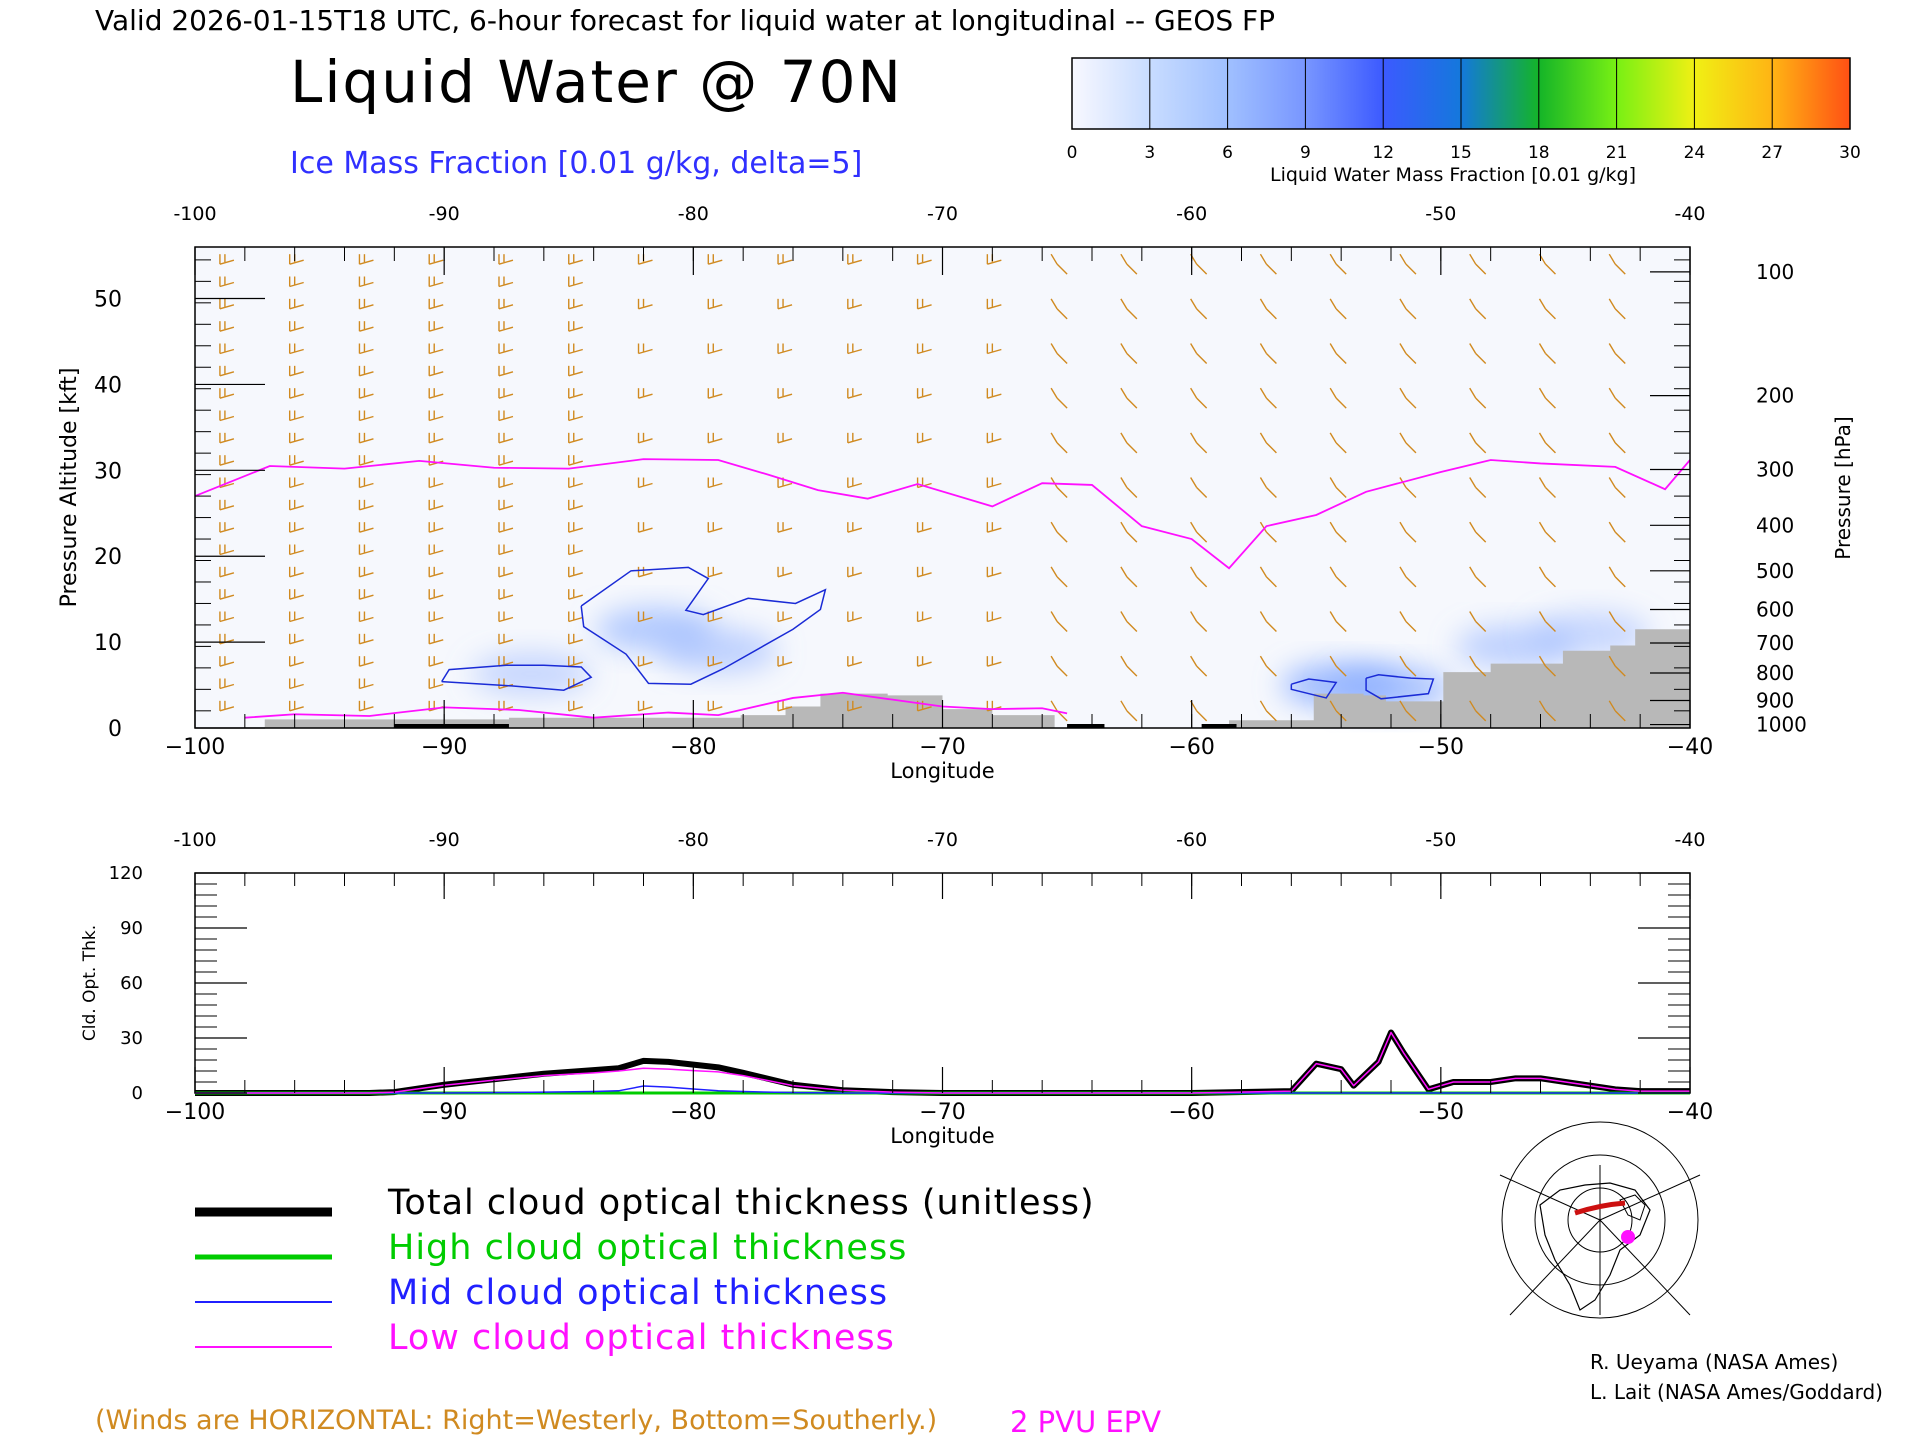  What do you see at coordinates (1227, 153) in the screenshot?
I see `colorbar-tick-label: 6` at bounding box center [1227, 153].